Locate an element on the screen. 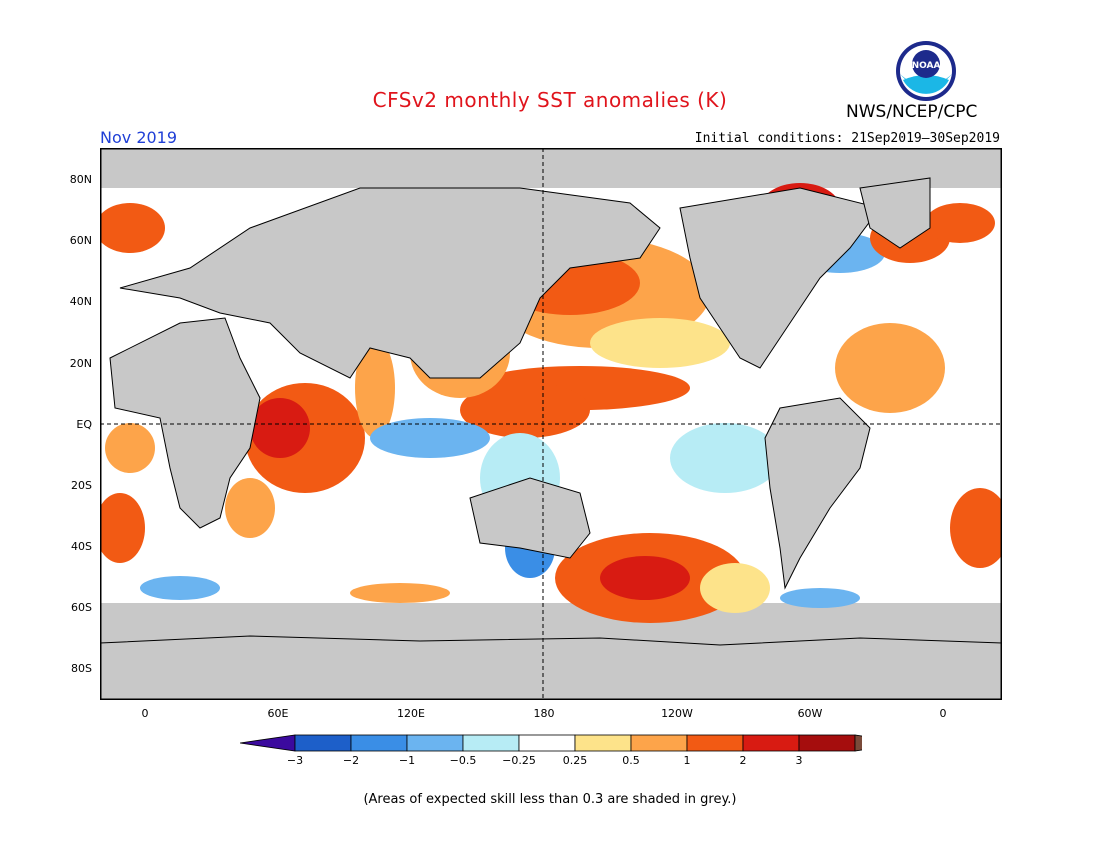 The image size is (1100, 850). colorbar-high-extend is located at coordinates (858, 743).